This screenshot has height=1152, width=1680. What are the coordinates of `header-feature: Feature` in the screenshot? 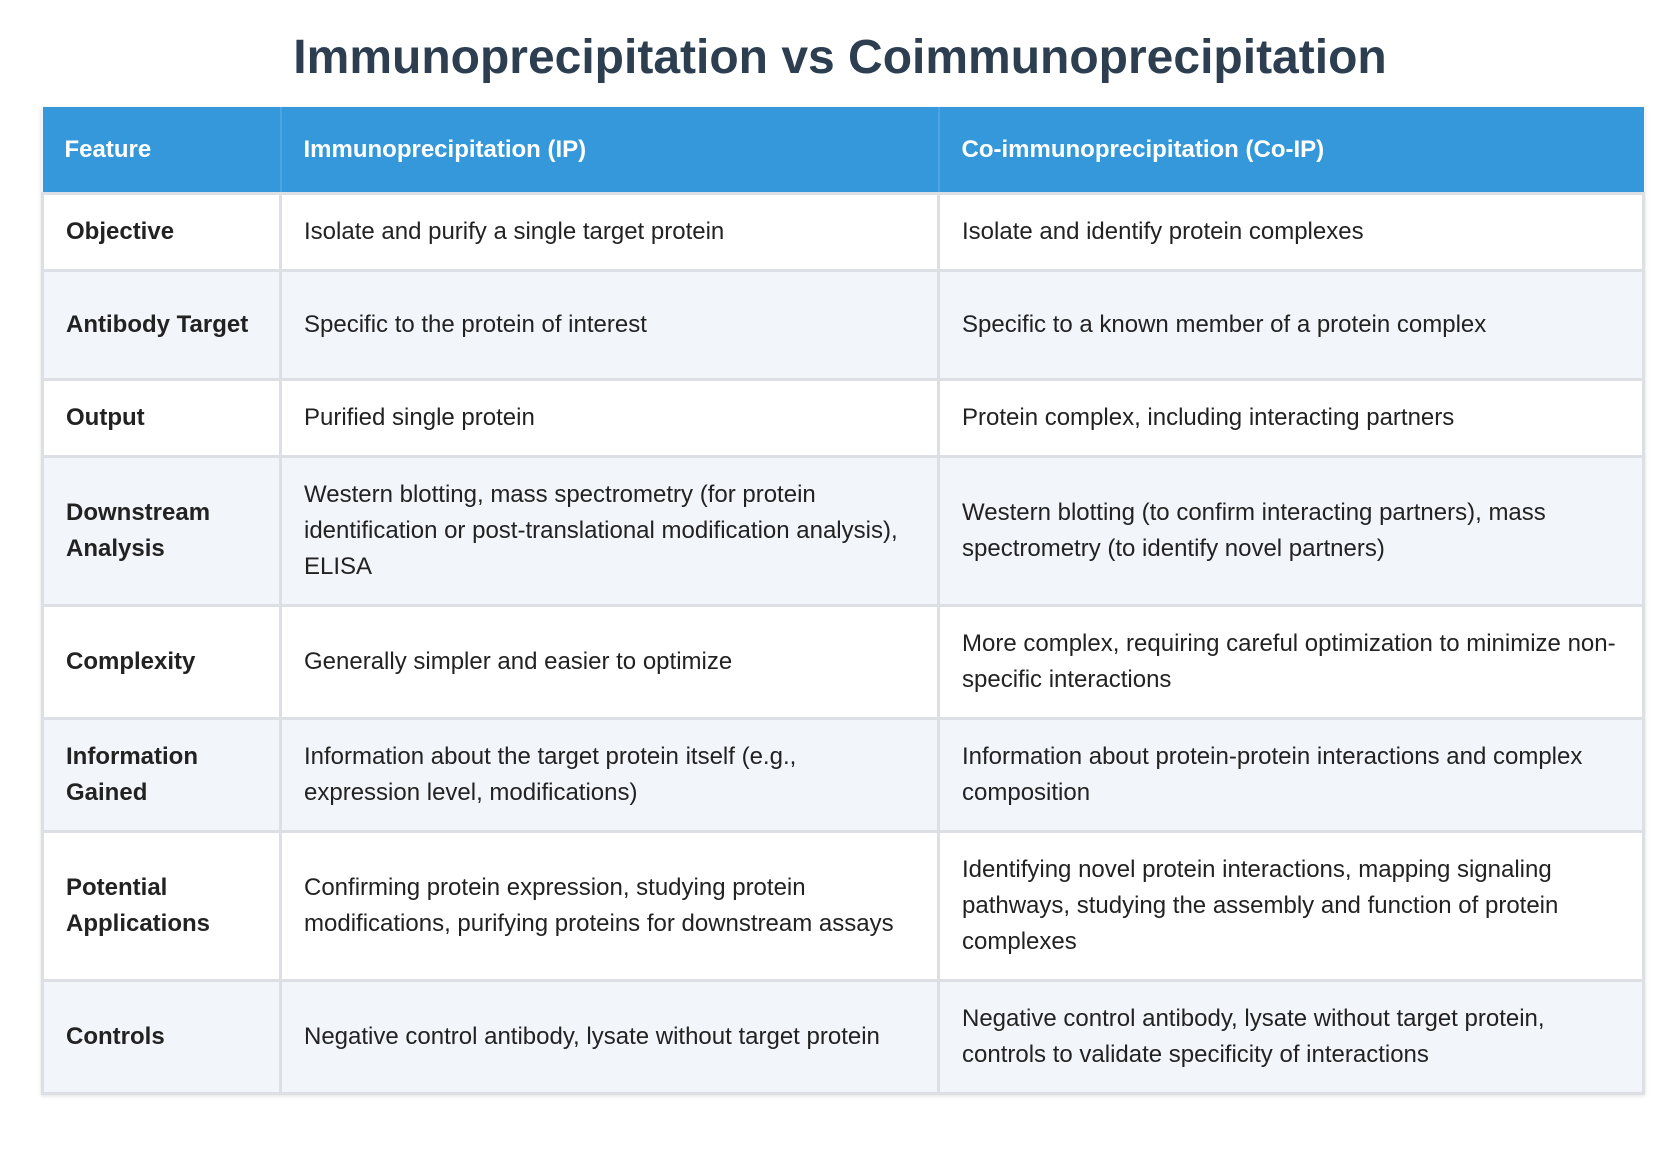 It's located at (162, 150).